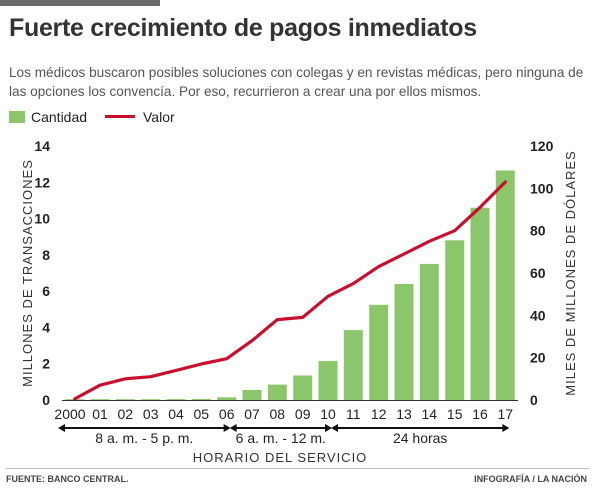 The image size is (595, 493). I want to click on footer-divider, so click(297, 468).